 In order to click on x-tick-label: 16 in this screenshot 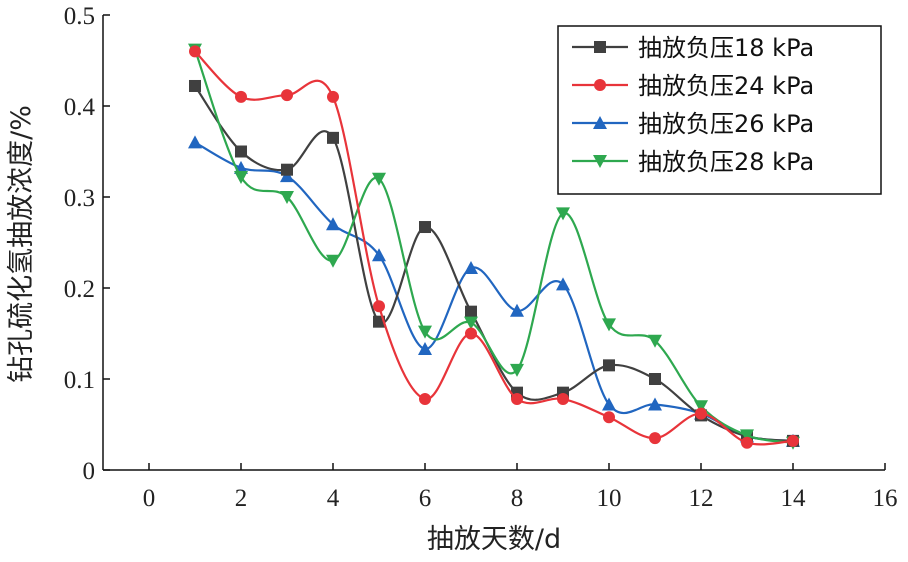, I will do `click(885, 498)`.